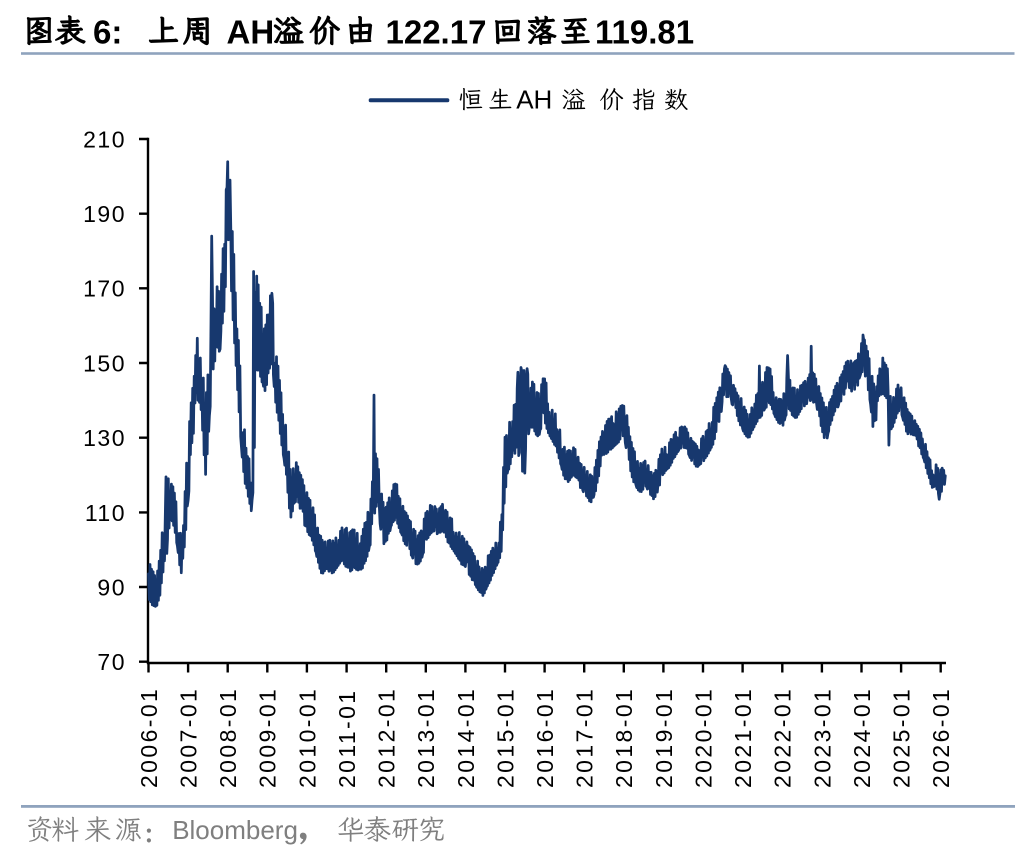 The width and height of the screenshot is (1036, 857). I want to click on svg-text: 2007-01, so click(189, 737).